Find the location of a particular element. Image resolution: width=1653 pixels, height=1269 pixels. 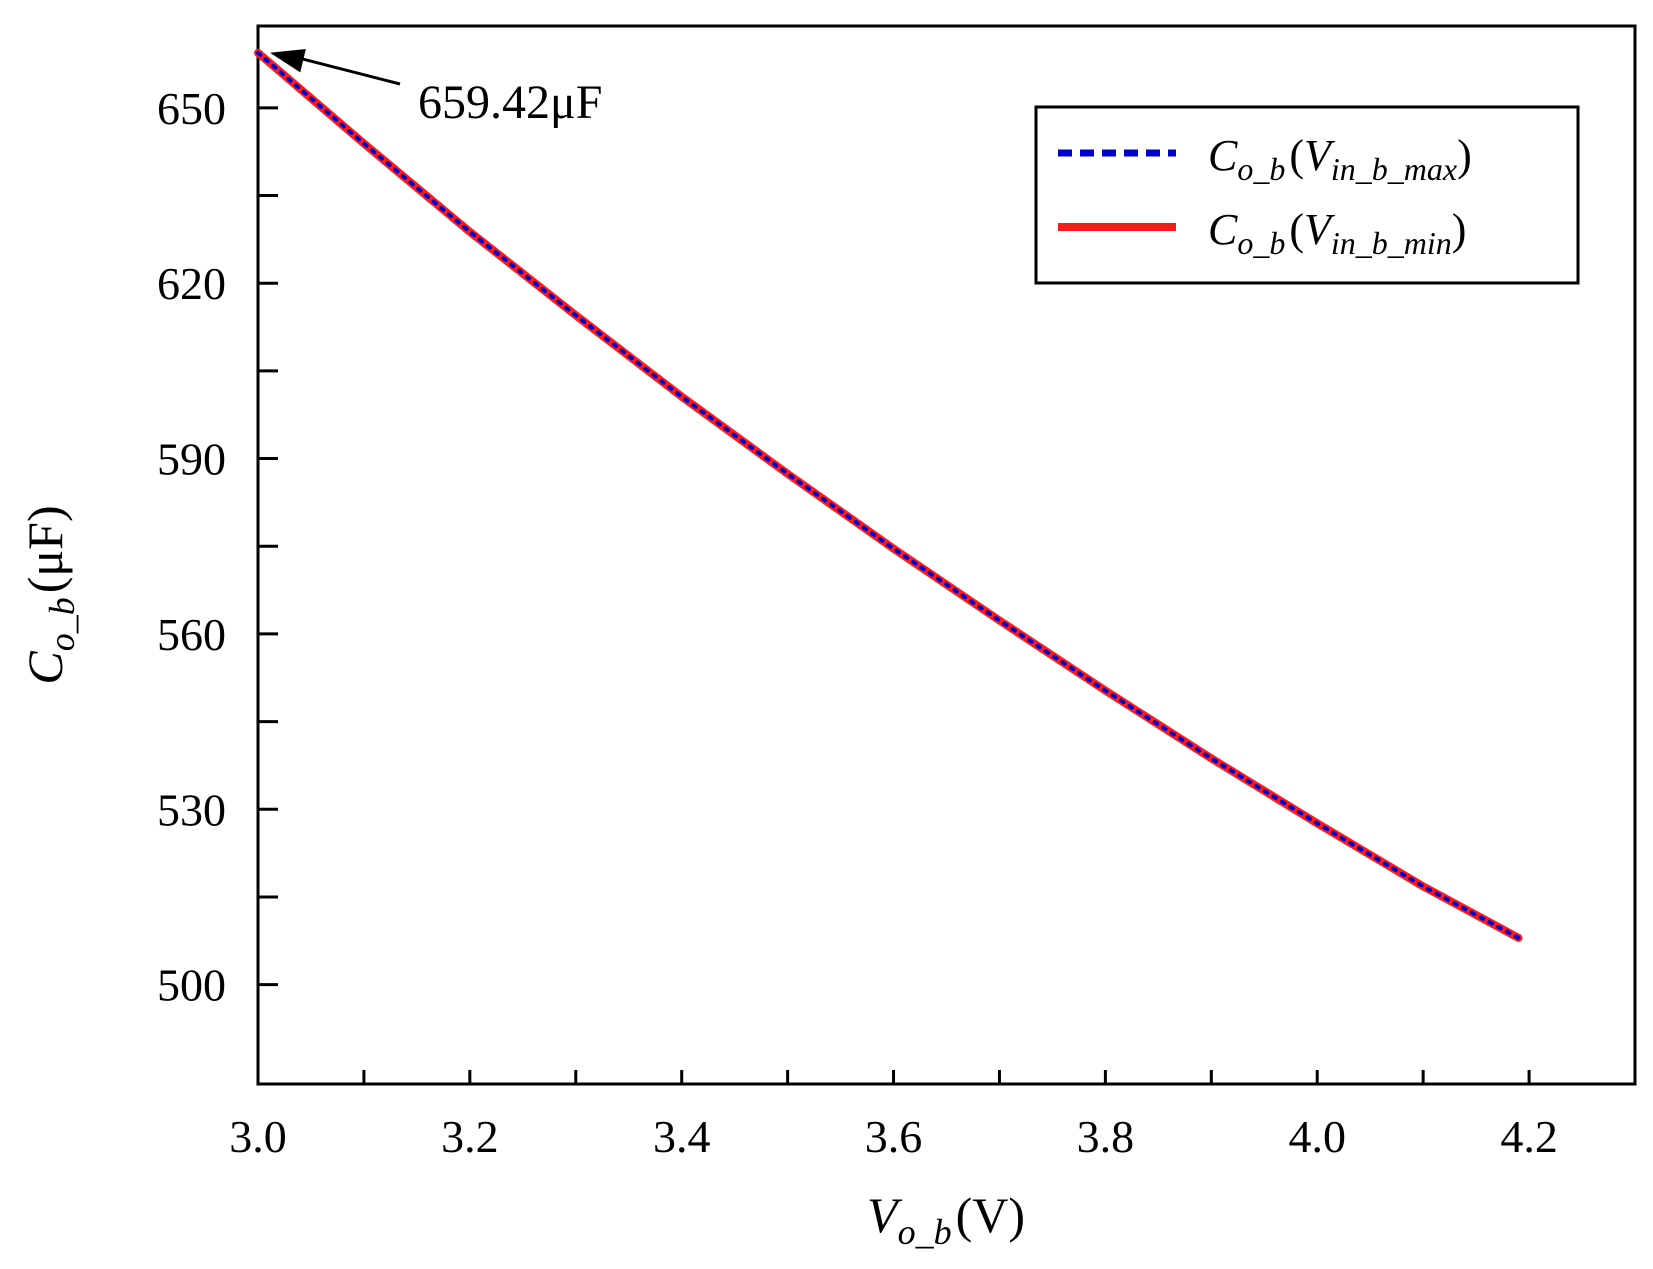

x-tick-label: 3.0 is located at coordinates (258, 1136).